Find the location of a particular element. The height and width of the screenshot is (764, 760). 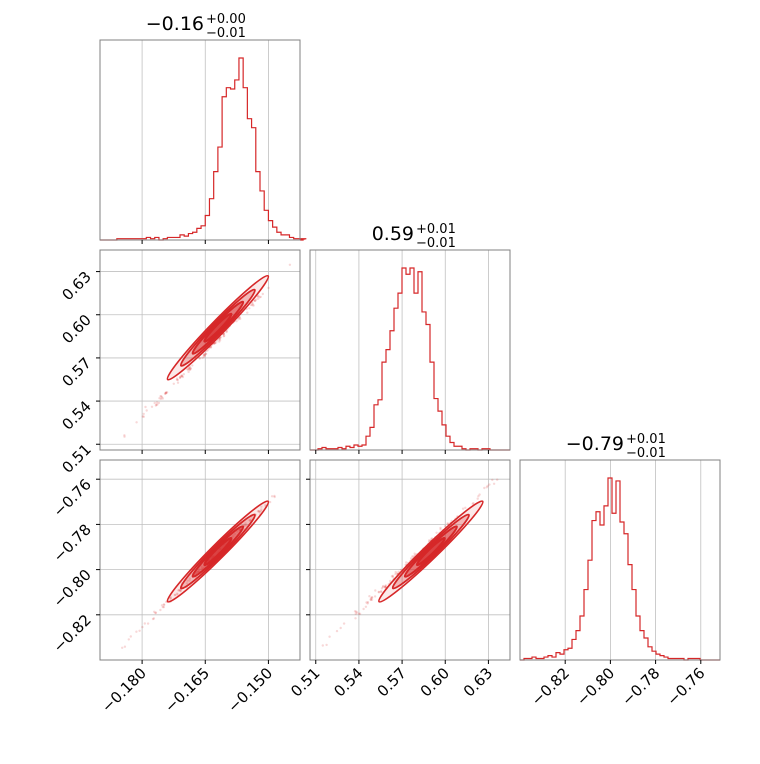

panel-2-1-xlabel-2: 0.57 is located at coordinates (392, 682).